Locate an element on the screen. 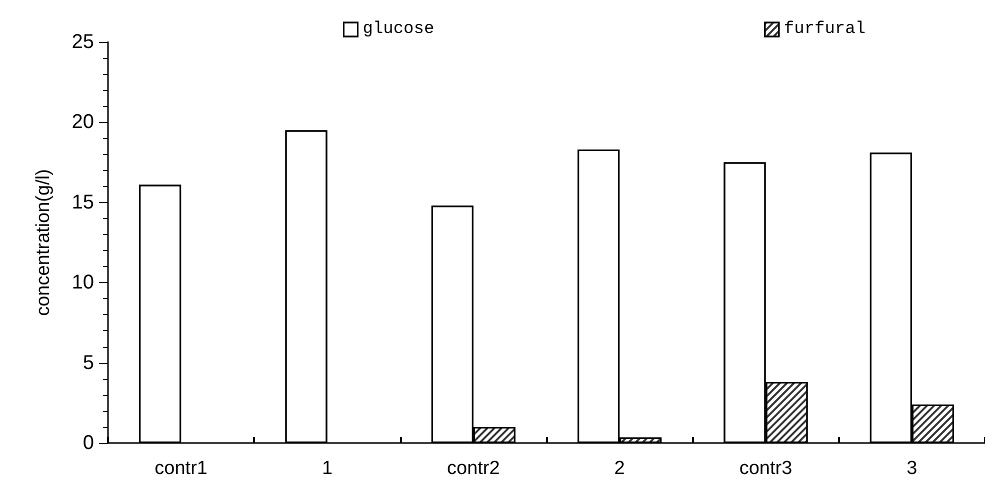  y-tick-label: 10 is located at coordinates (83, 283).